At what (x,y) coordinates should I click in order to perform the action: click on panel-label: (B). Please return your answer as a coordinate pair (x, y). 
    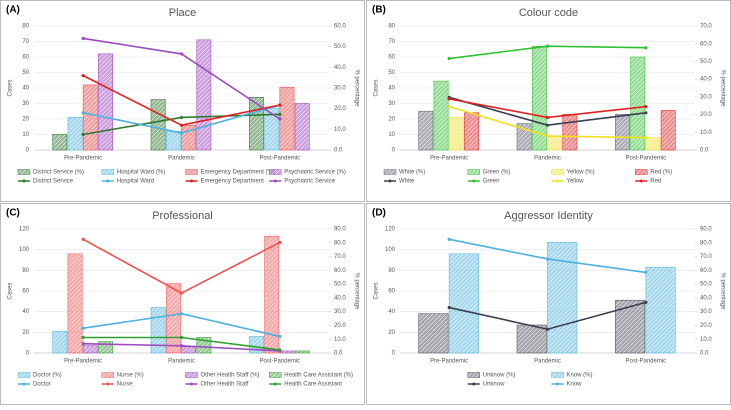
    Looking at the image, I should click on (379, 10).